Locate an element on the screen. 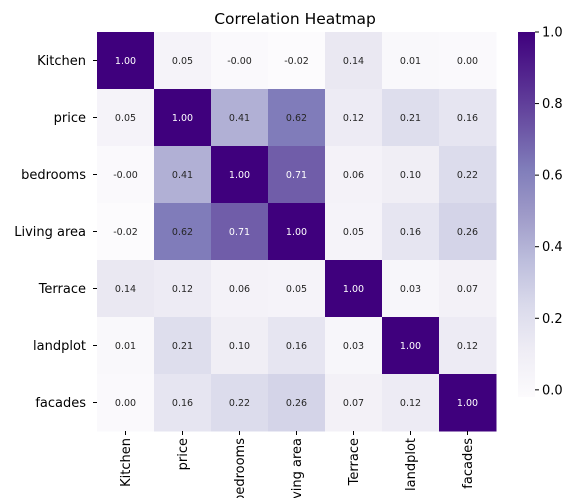 The width and height of the screenshot is (578, 503). cell-label-5-4: 0.03 is located at coordinates (353, 346).